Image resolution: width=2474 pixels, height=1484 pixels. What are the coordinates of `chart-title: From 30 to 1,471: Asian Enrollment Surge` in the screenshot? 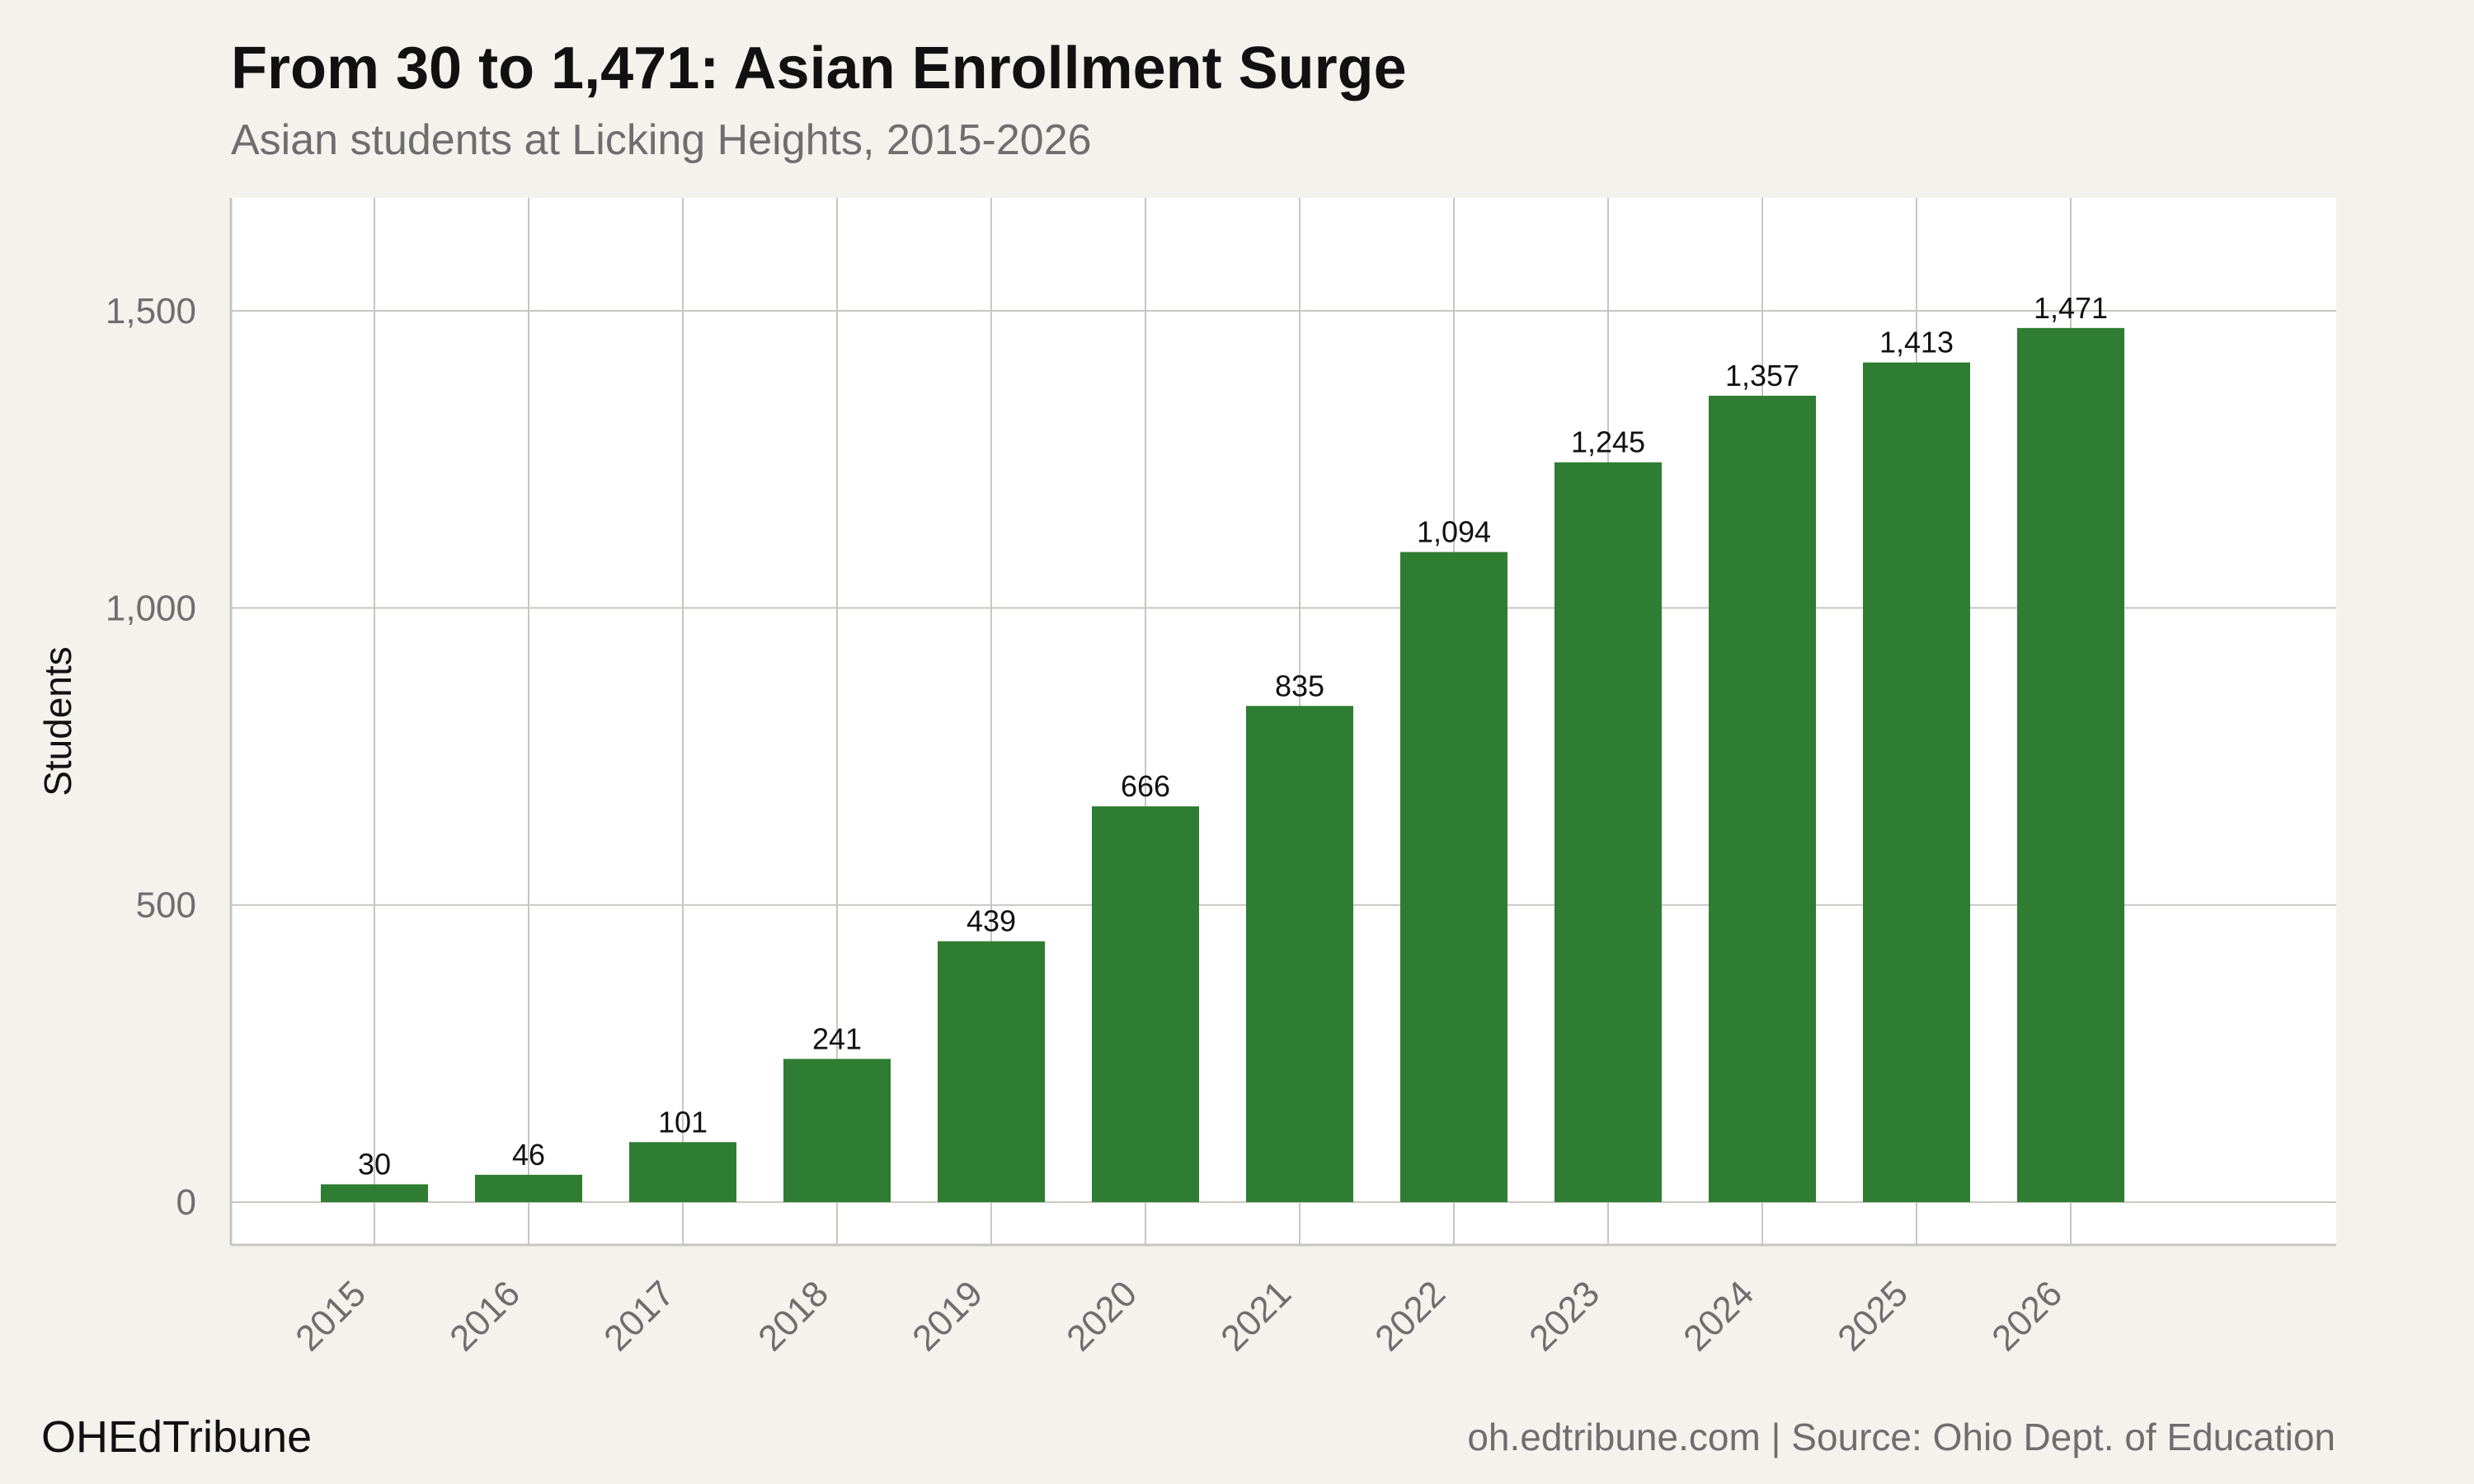 It's located at (819, 68).